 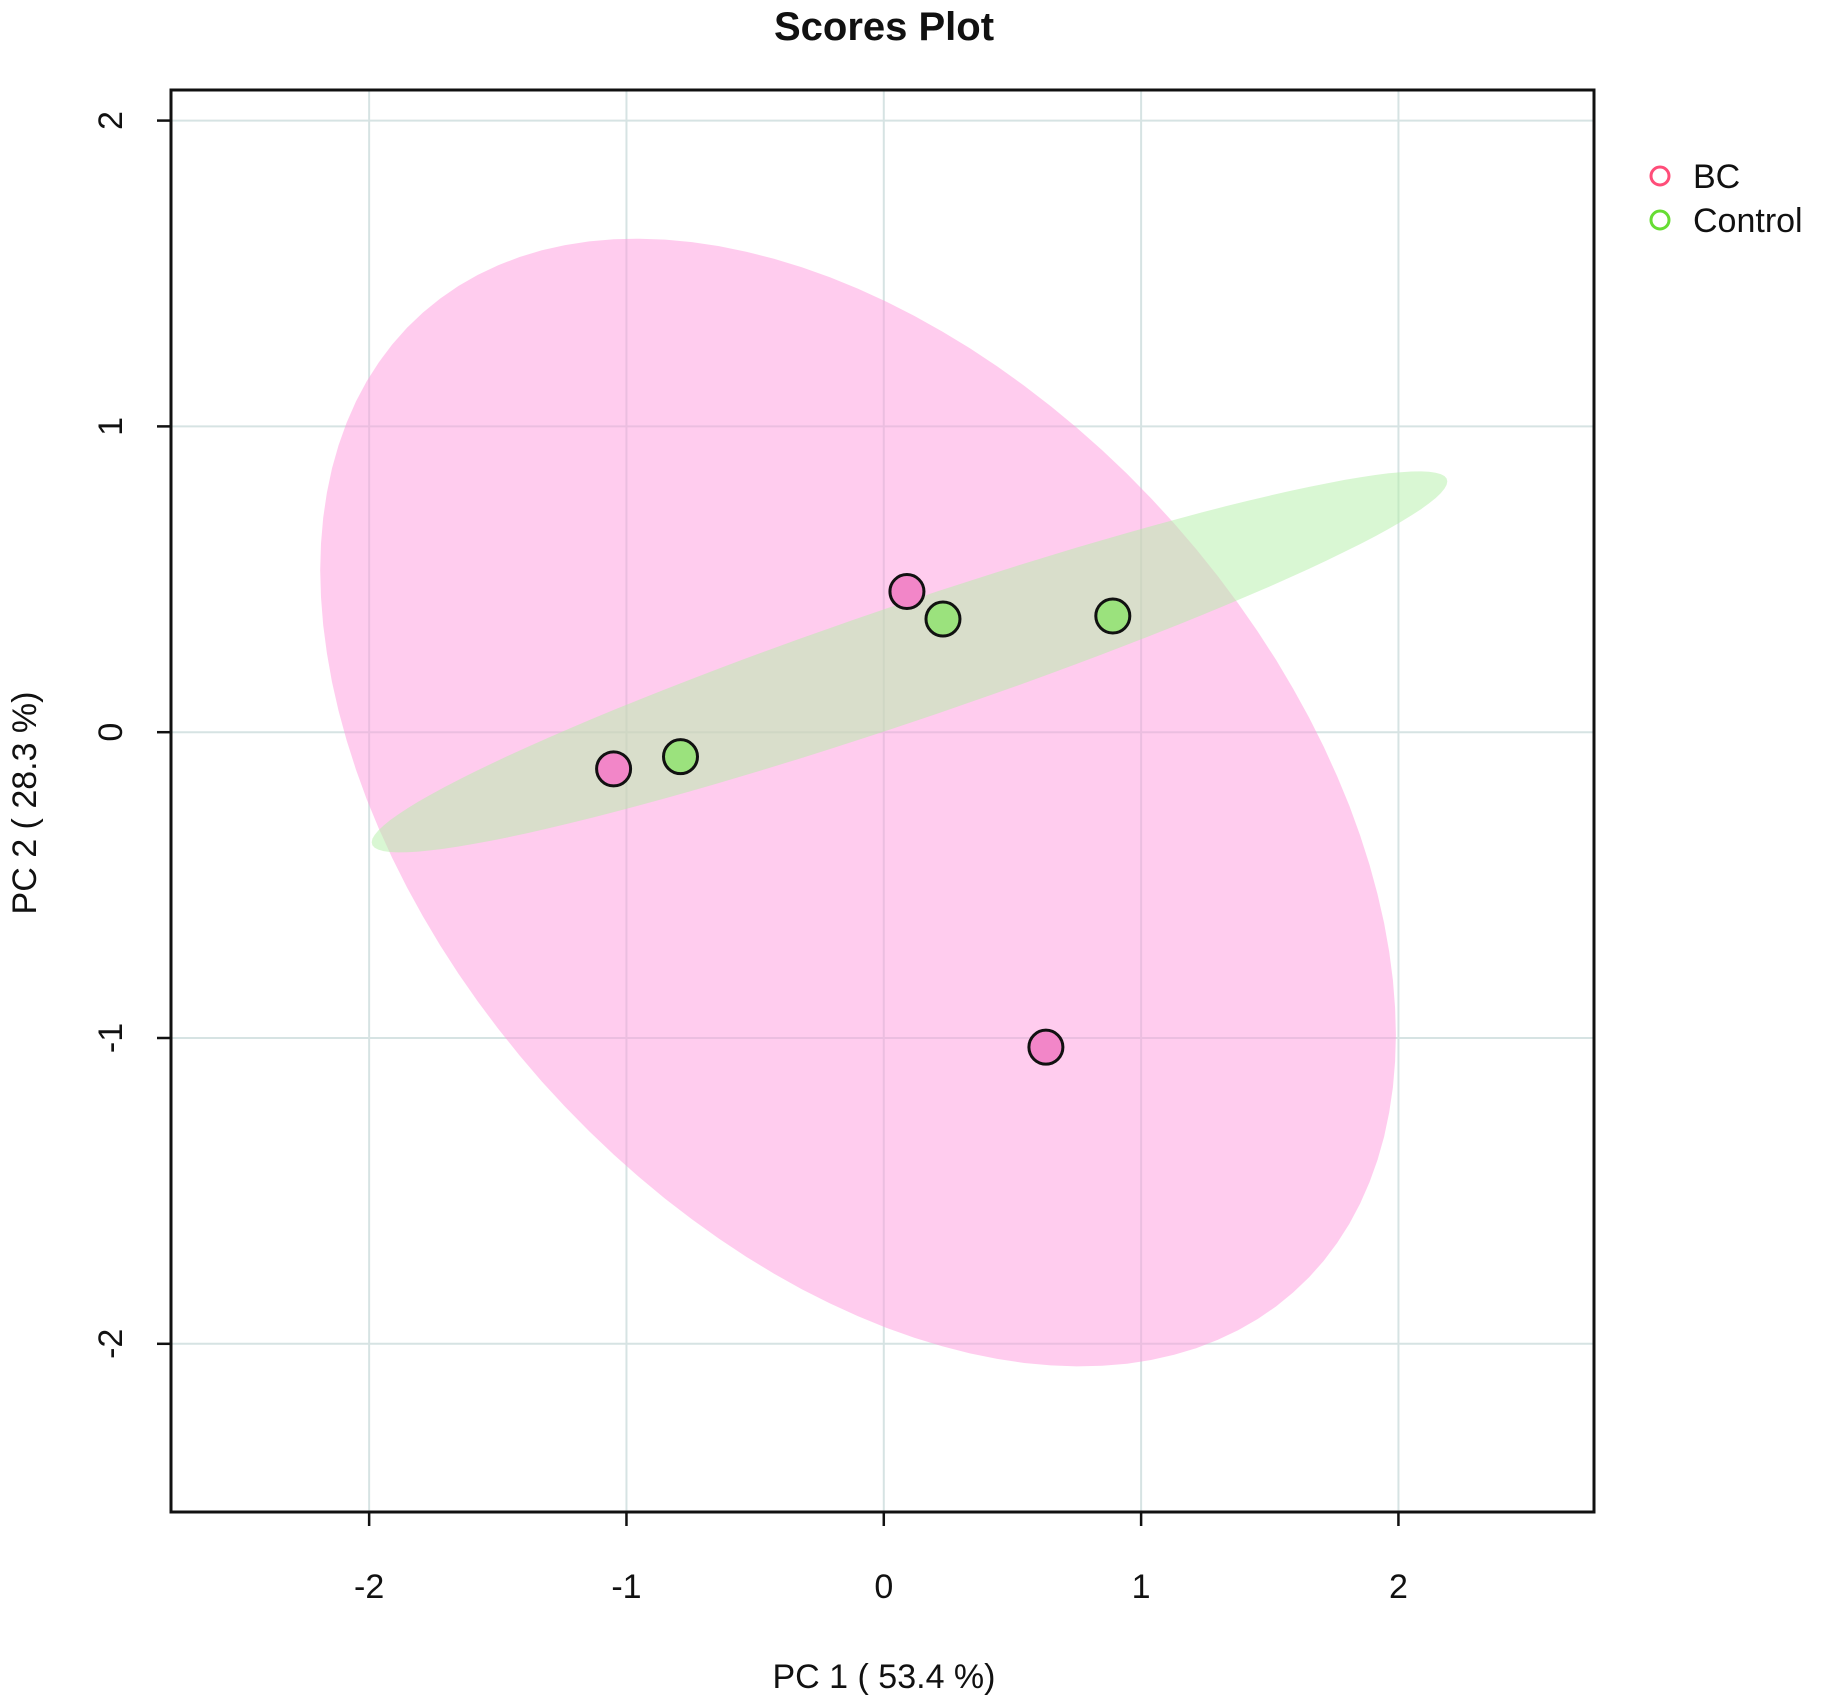 What do you see at coordinates (1660, 220) in the screenshot?
I see `legend-marker-control` at bounding box center [1660, 220].